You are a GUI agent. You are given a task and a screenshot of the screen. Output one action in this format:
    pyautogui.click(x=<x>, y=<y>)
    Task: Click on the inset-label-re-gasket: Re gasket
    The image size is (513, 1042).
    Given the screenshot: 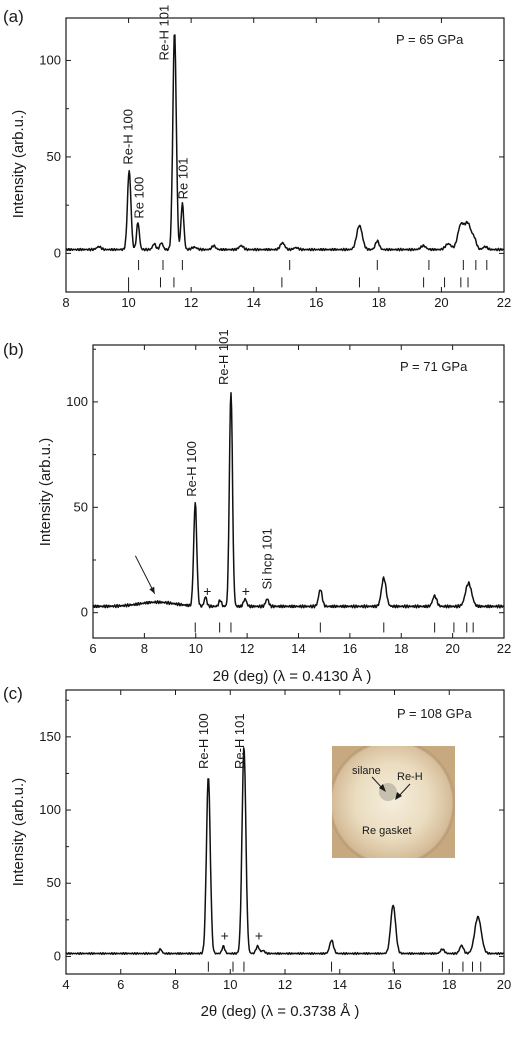 What is the action you would take?
    pyautogui.click(x=387, y=831)
    